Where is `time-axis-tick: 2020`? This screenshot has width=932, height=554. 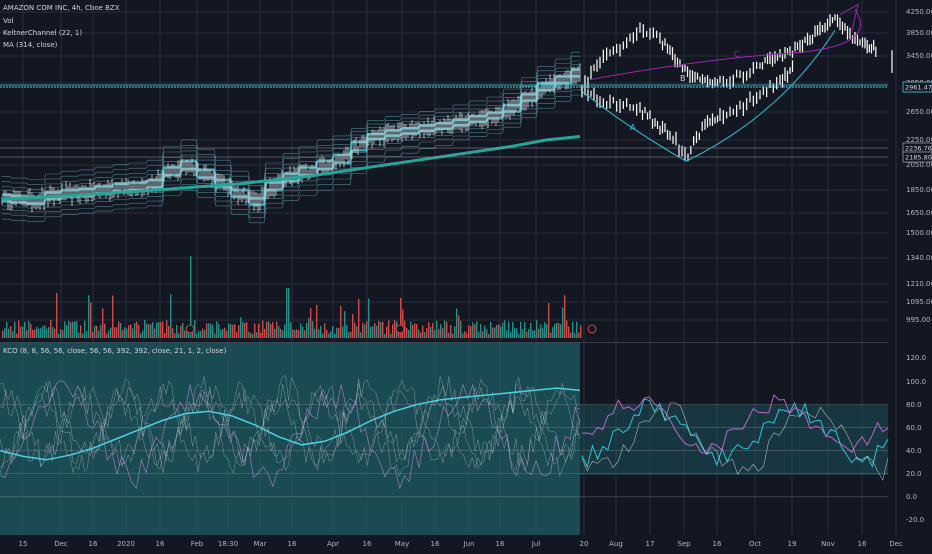 time-axis-tick: 2020 is located at coordinates (126, 544).